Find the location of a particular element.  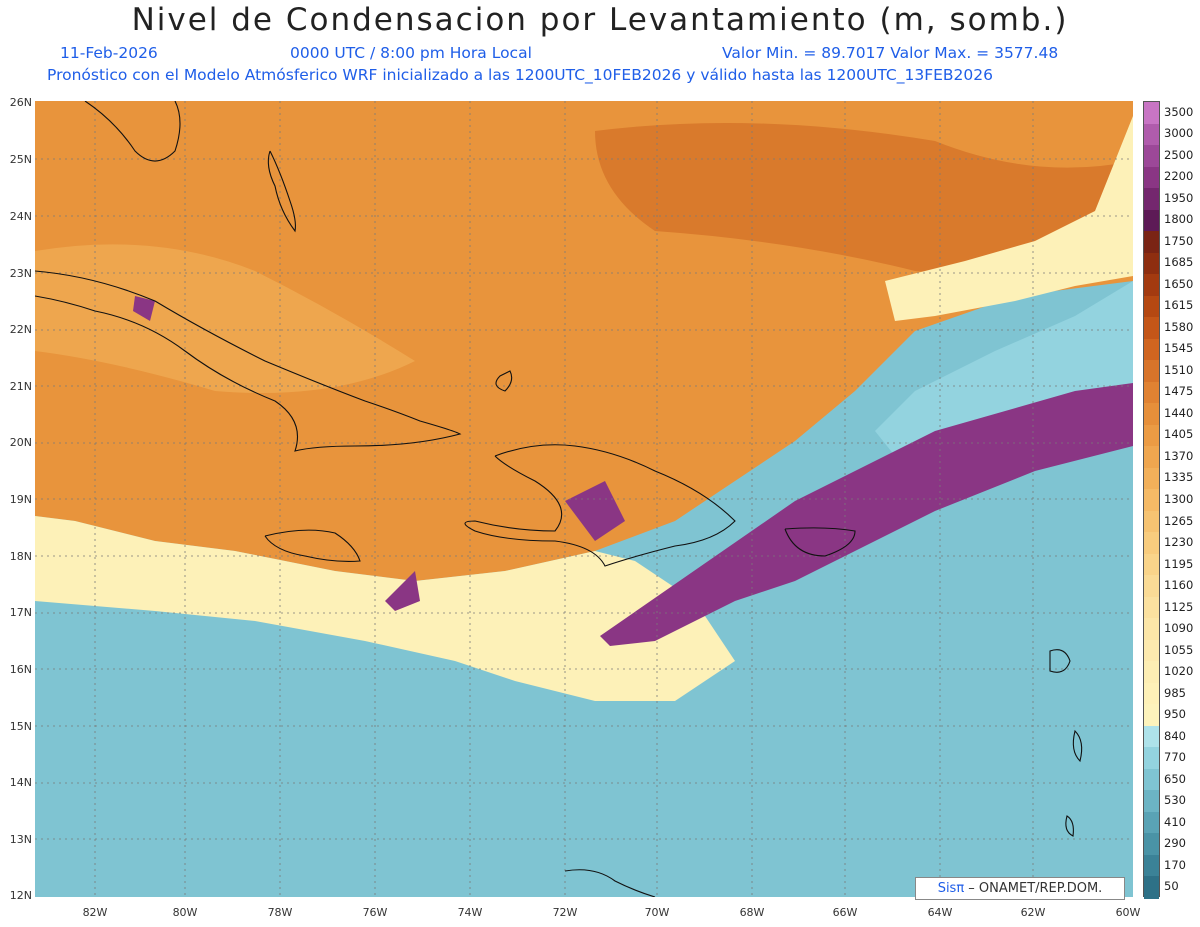

lat-label: 24N is located at coordinates (20, 216).